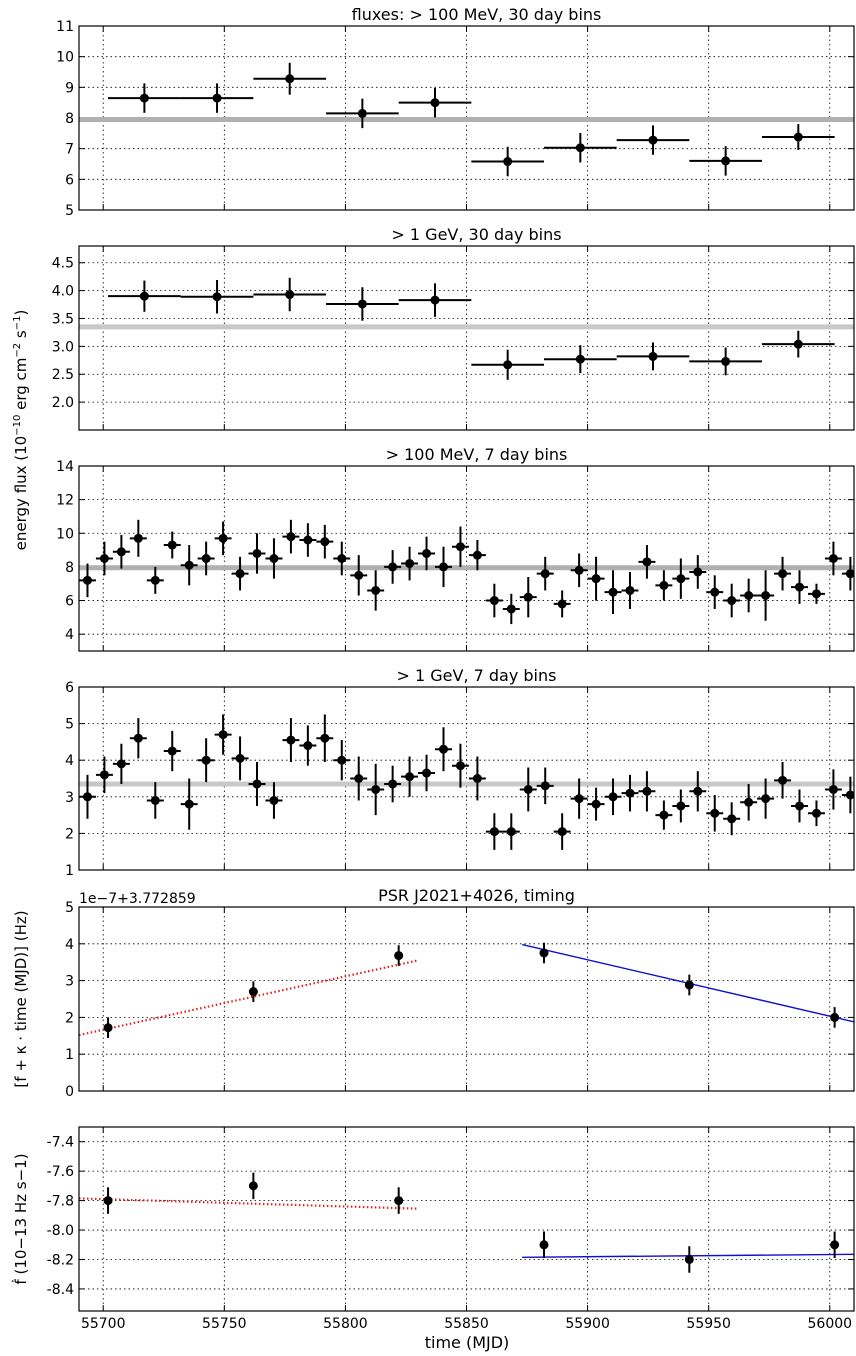 This screenshot has height=1356, width=856. I want to click on flux-ylabel-part2: erg cm, so click(21, 386).